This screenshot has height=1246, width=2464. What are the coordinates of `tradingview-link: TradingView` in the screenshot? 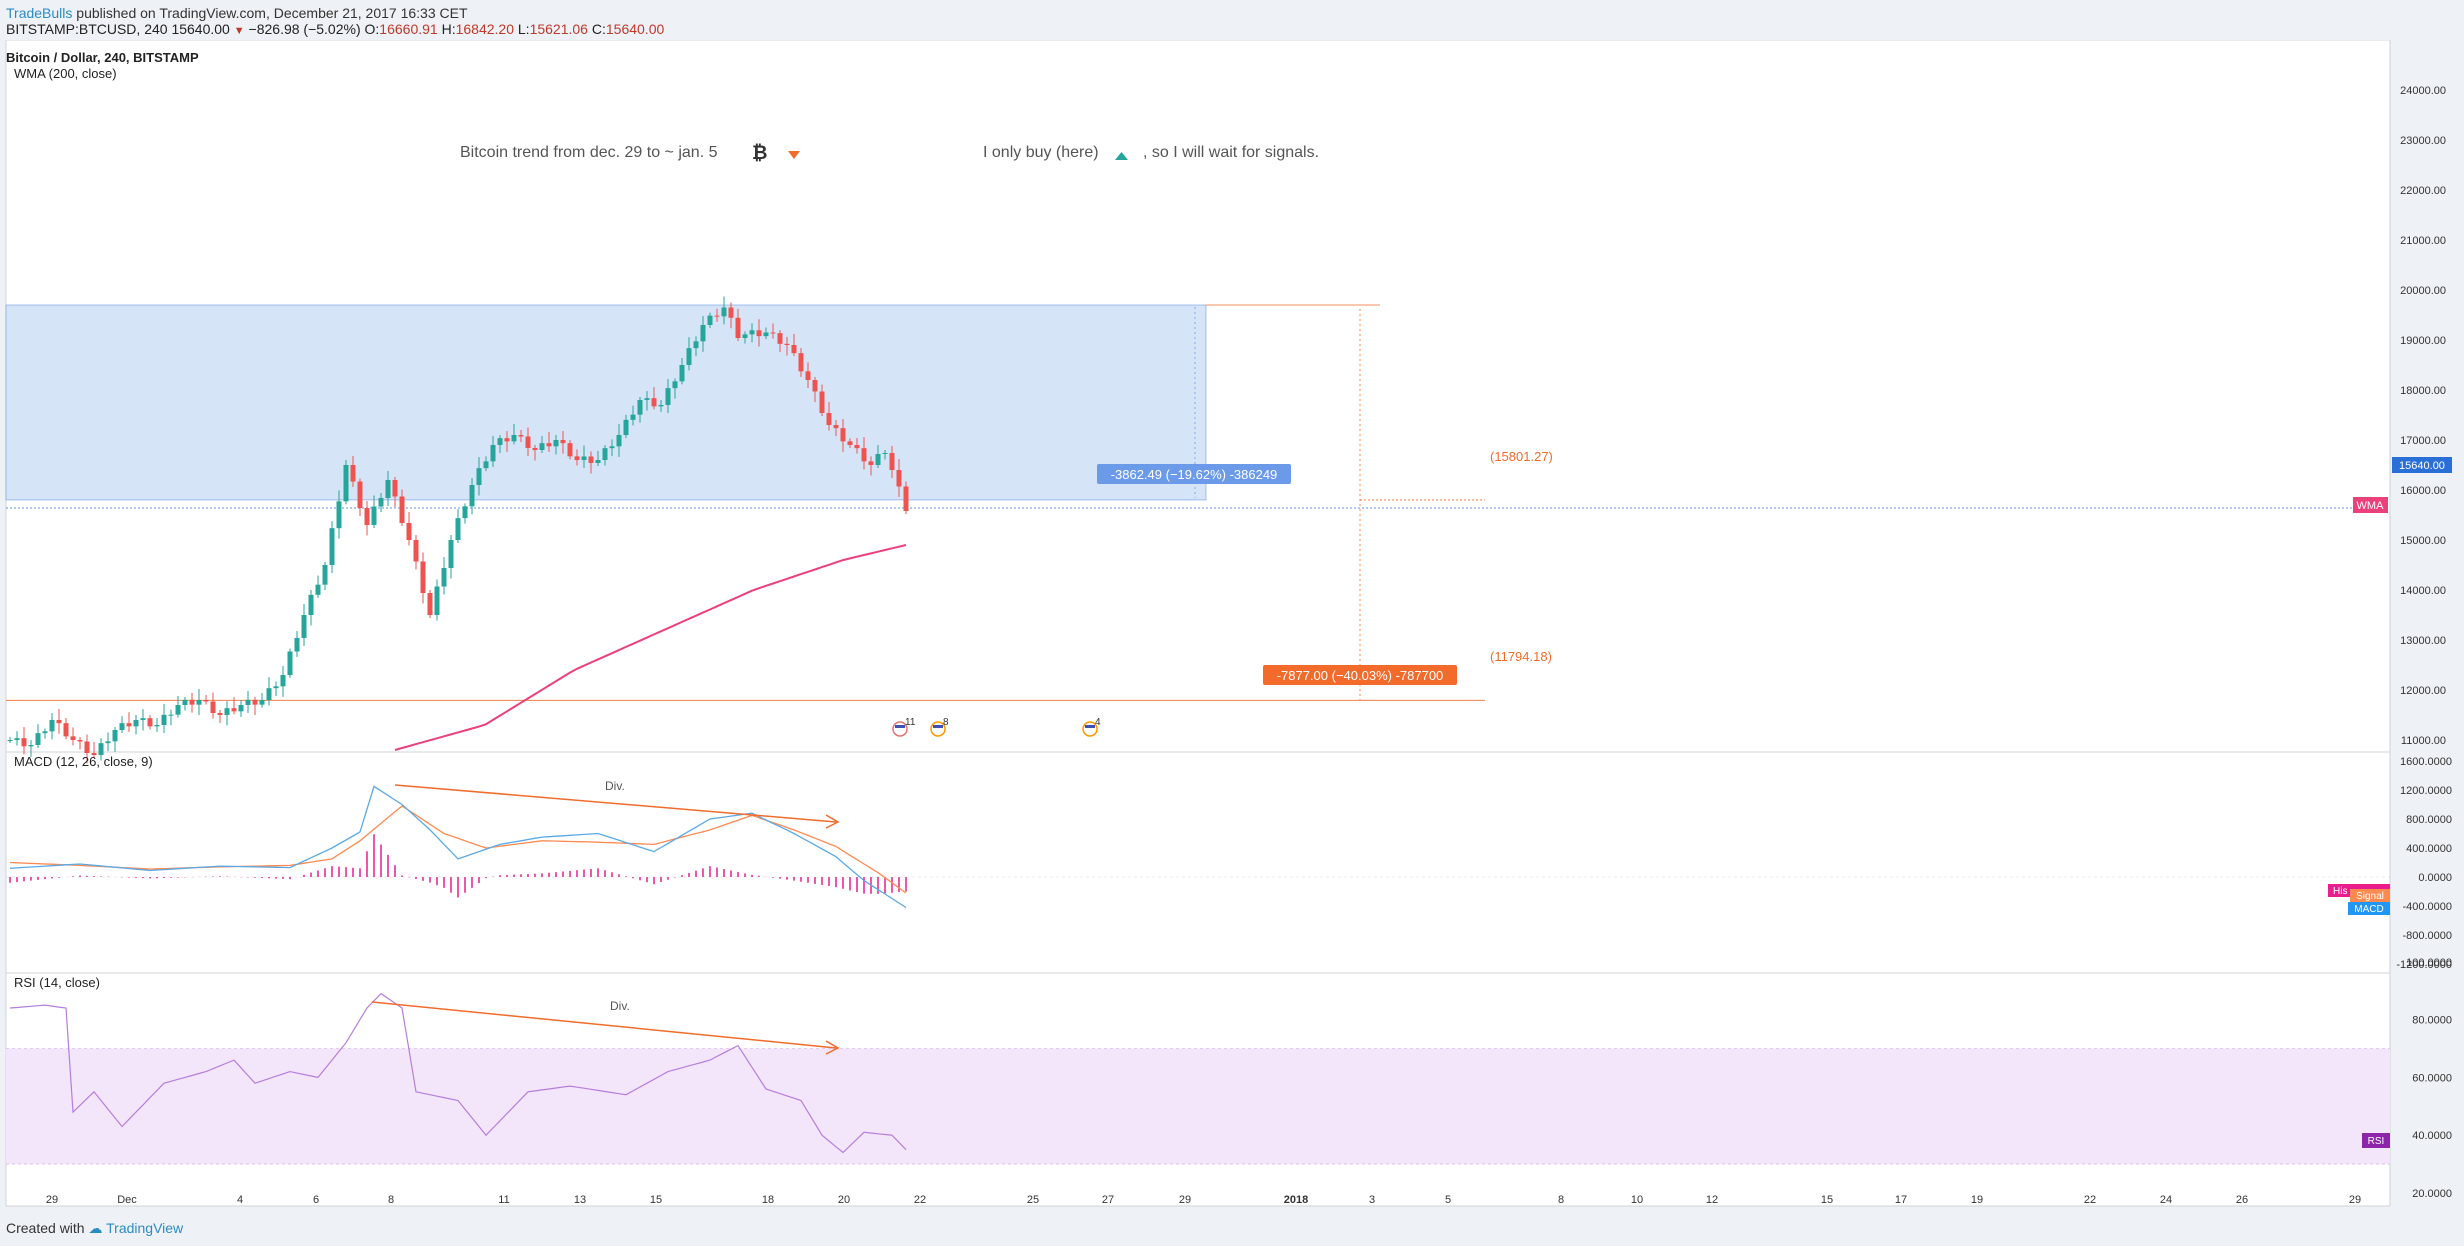 It's located at (145, 1228).